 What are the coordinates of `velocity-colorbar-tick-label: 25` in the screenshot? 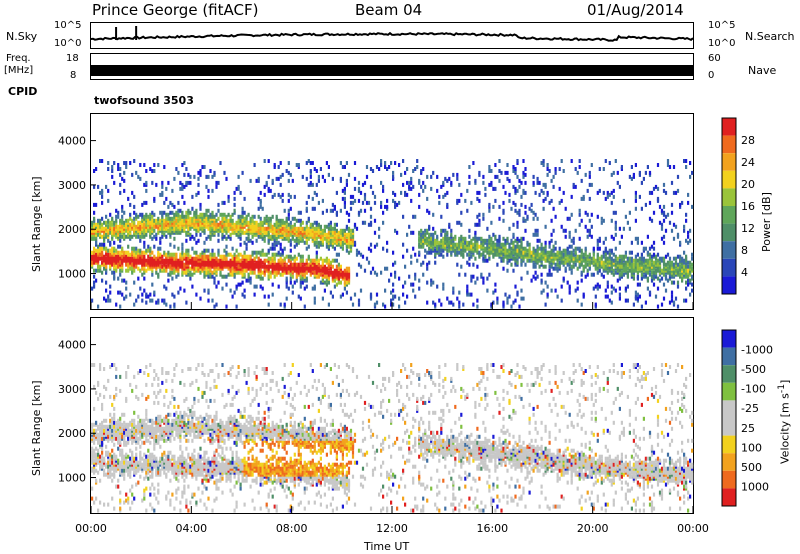 It's located at (748, 428).